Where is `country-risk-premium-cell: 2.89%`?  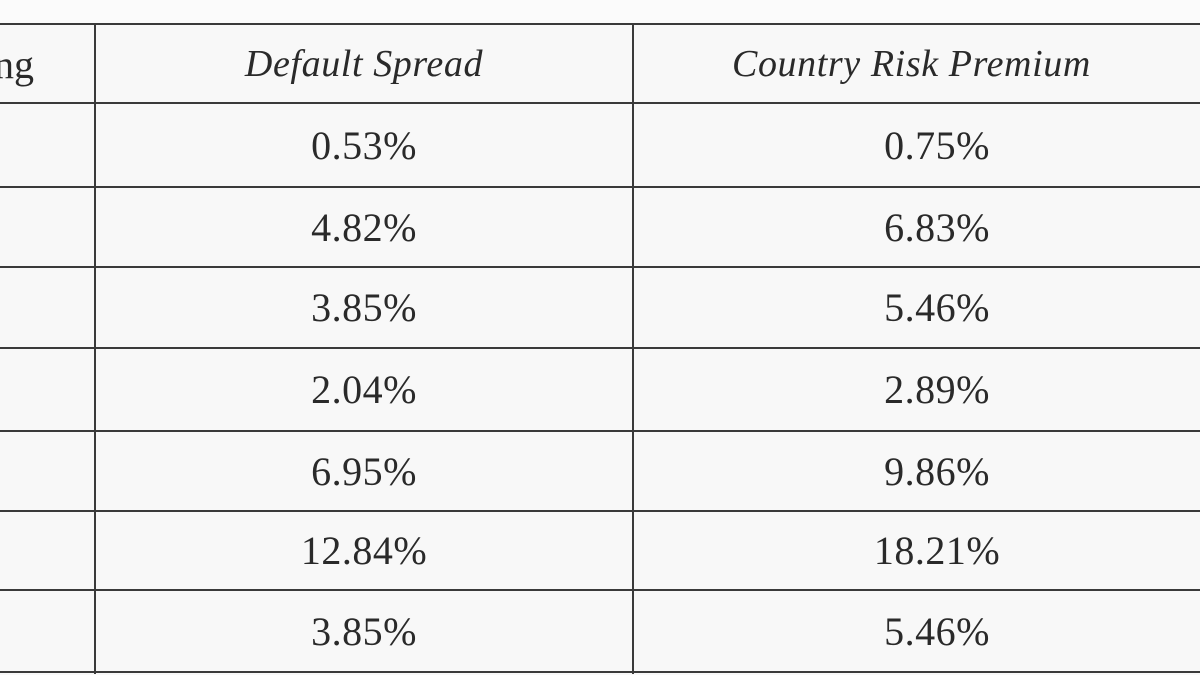 country-risk-premium-cell: 2.89% is located at coordinates (937, 389).